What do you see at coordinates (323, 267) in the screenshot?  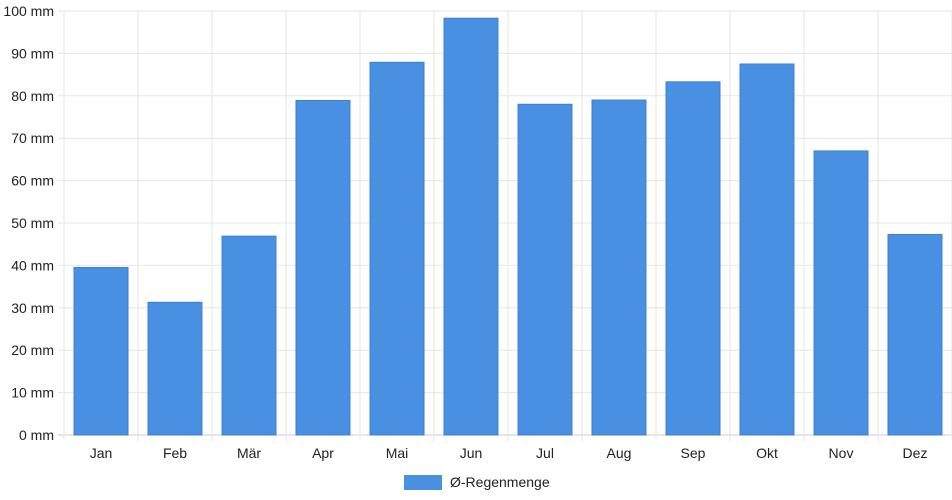 I see `bar-apr` at bounding box center [323, 267].